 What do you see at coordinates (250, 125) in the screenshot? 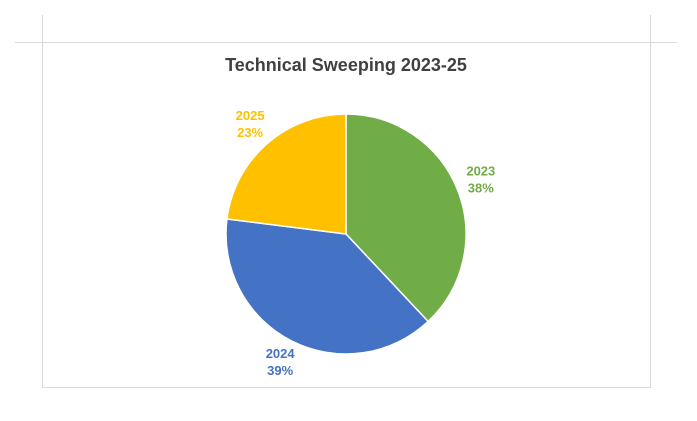
I see `data-label: 2025 23%` at bounding box center [250, 125].